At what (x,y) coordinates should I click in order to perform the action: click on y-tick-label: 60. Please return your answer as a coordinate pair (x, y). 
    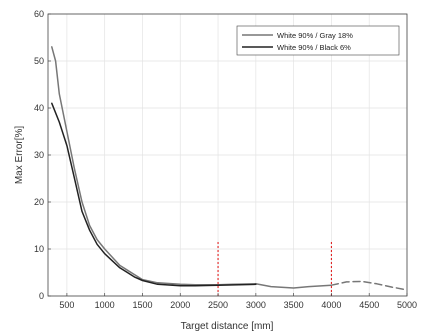
    Looking at the image, I should click on (39, 14).